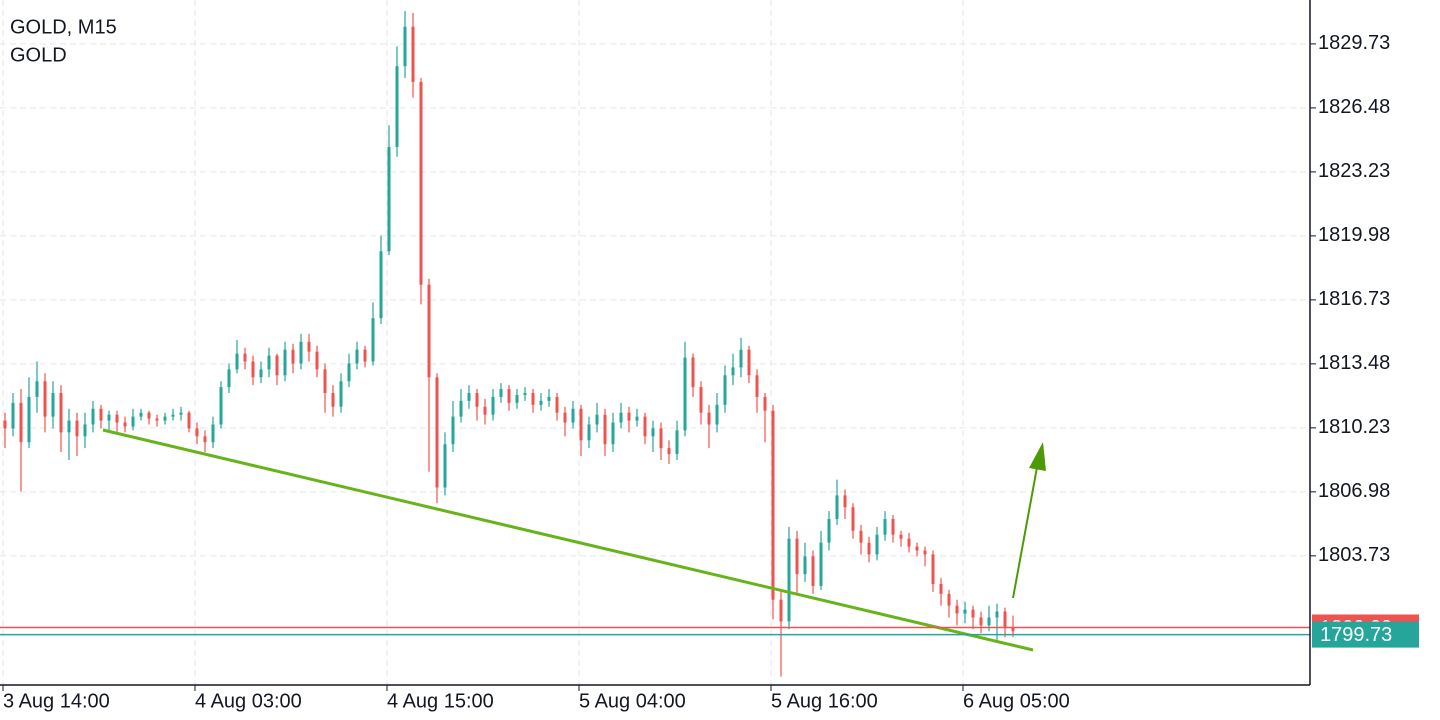 The image size is (1440, 720). What do you see at coordinates (56, 701) in the screenshot?
I see `x-tick-label: 3 Aug 14:00` at bounding box center [56, 701].